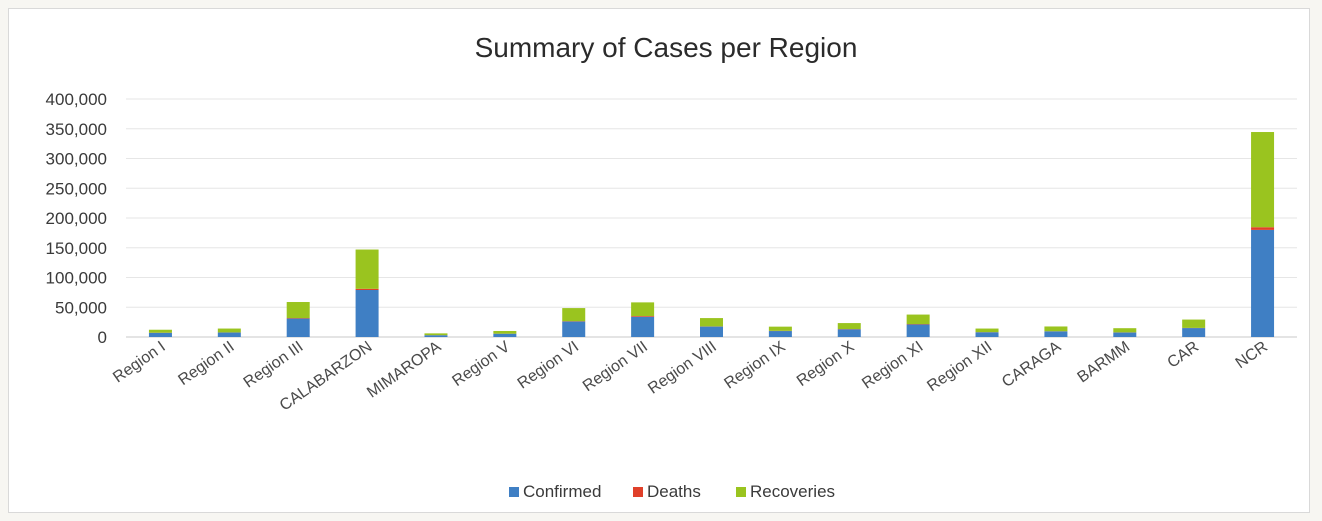 The image size is (1322, 521). I want to click on x-tick-label: NCR, so click(1252, 355).